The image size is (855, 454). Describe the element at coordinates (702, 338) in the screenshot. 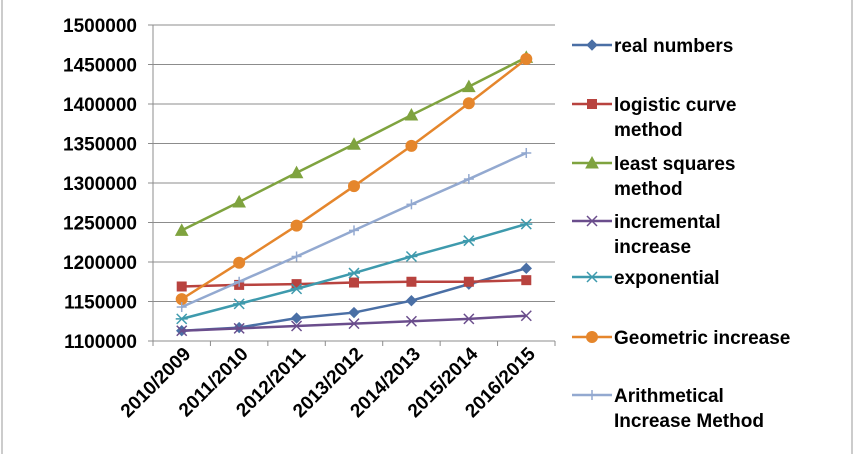

I see `legend-label: Geometric increase` at that location.